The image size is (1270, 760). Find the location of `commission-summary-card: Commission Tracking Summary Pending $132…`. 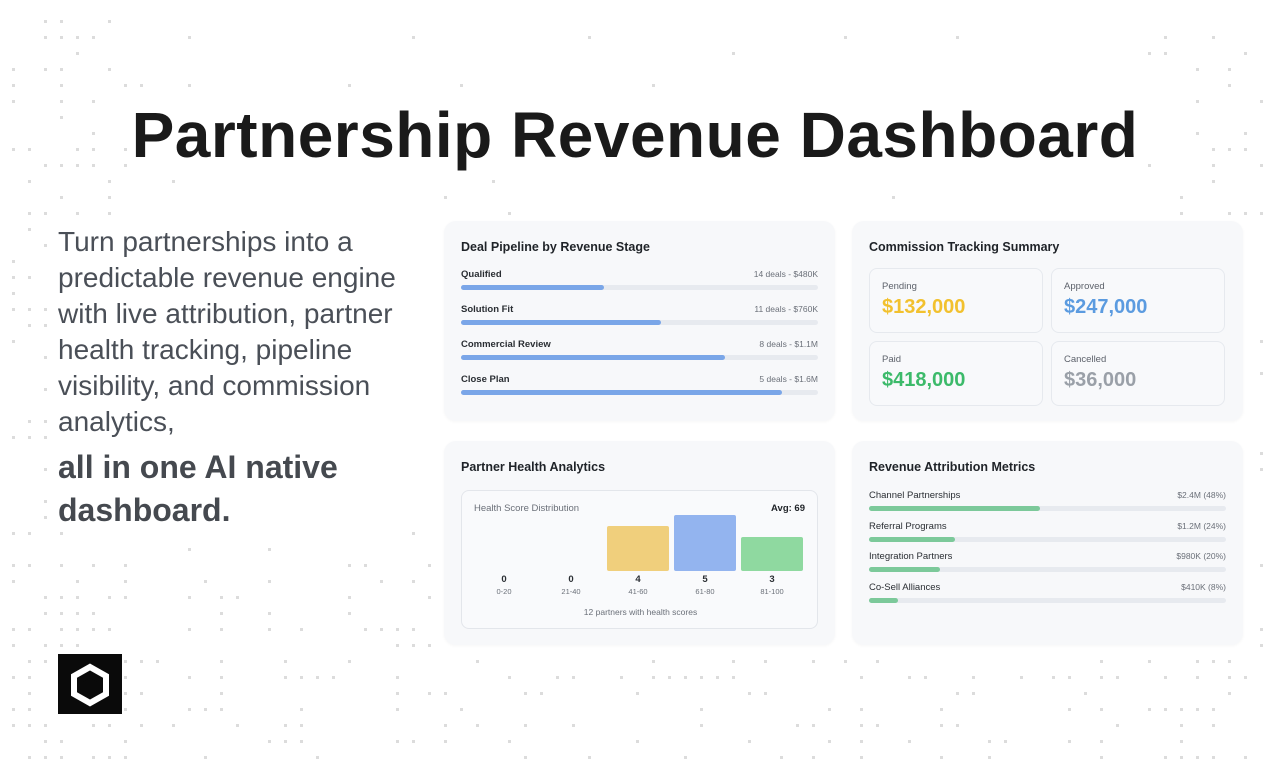

commission-summary-card: Commission Tracking Summary Pending $132… is located at coordinates (1047, 321).